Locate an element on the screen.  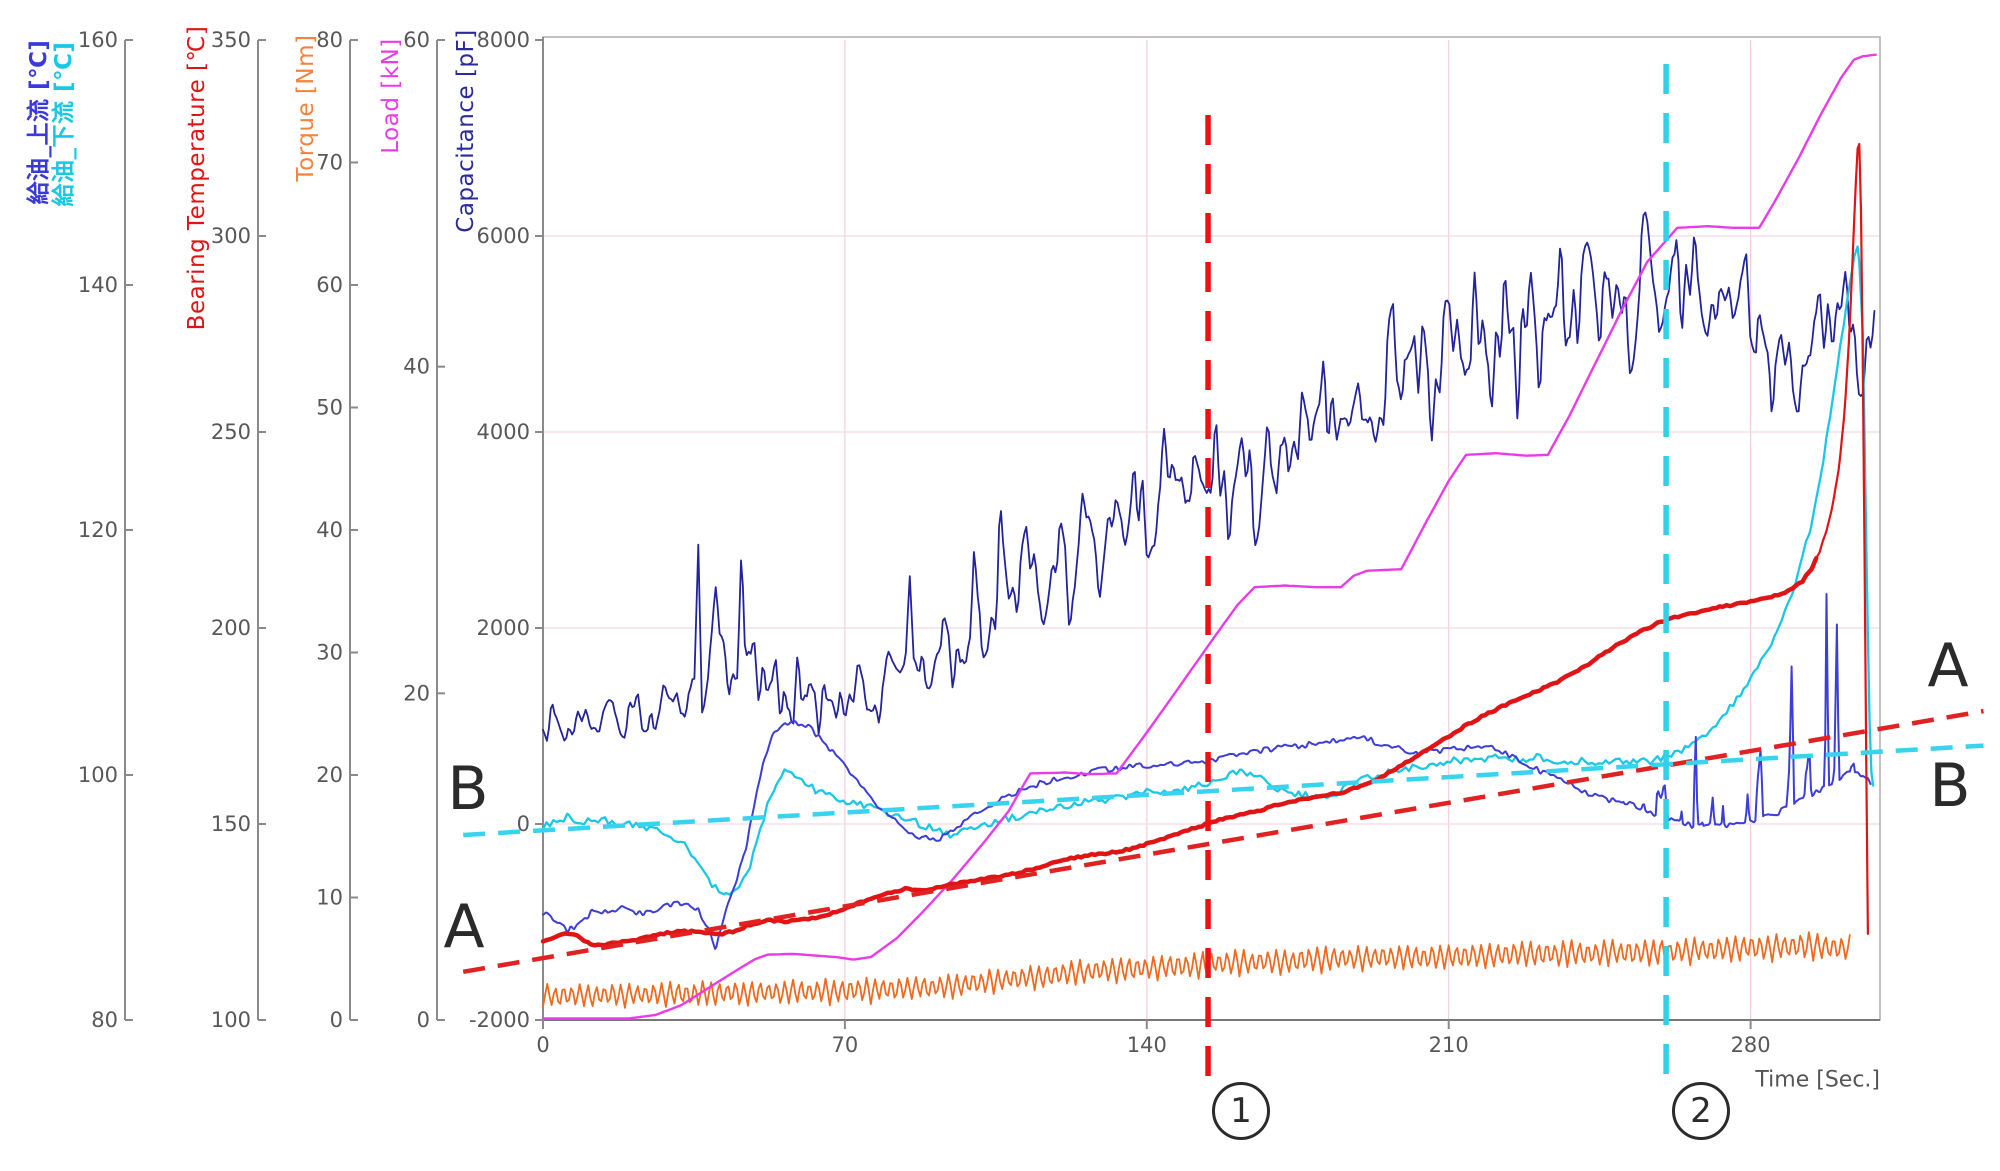
tick-label-torque: 30 is located at coordinates (329, 653).